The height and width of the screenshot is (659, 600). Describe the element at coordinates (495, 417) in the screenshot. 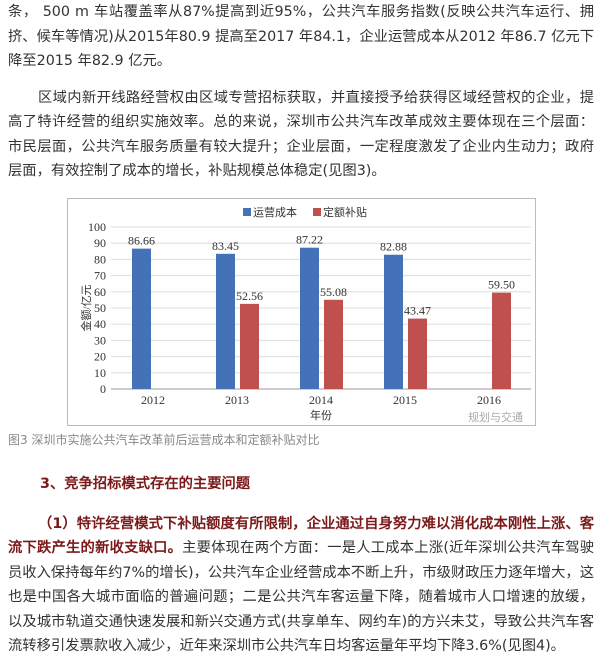

I see `watermark: 规划与交通` at that location.